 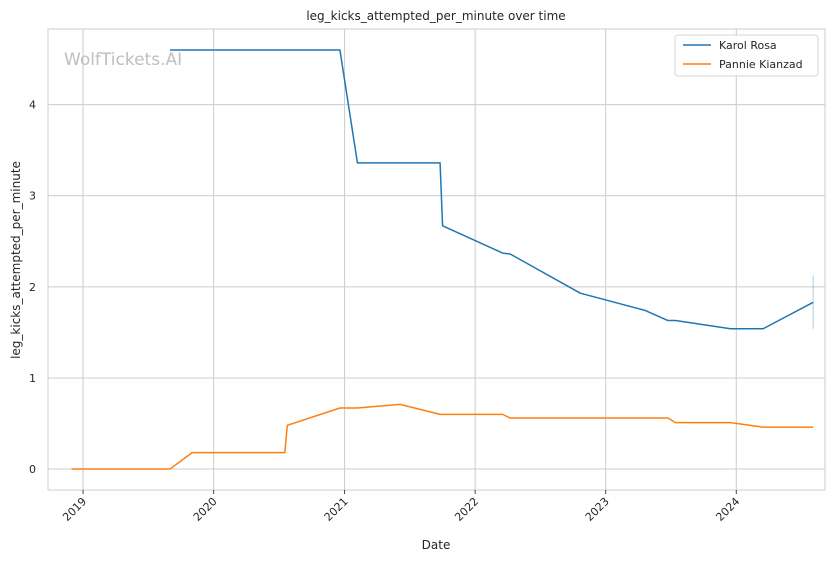 What do you see at coordinates (597, 509) in the screenshot?
I see `x-tick-label: 2023` at bounding box center [597, 509].